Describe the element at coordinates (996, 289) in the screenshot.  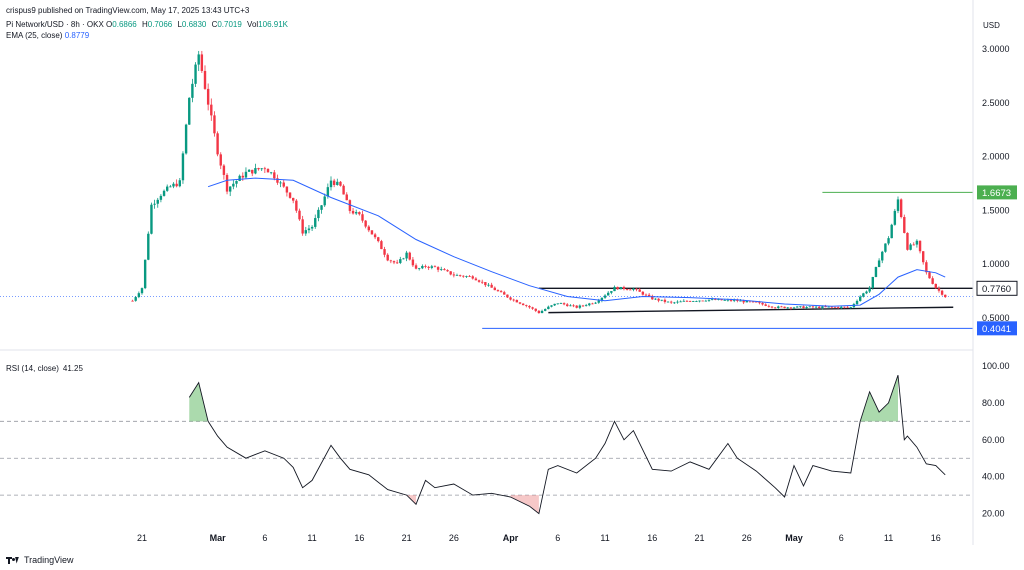
I see `price-label-text: 0.7760` at that location.